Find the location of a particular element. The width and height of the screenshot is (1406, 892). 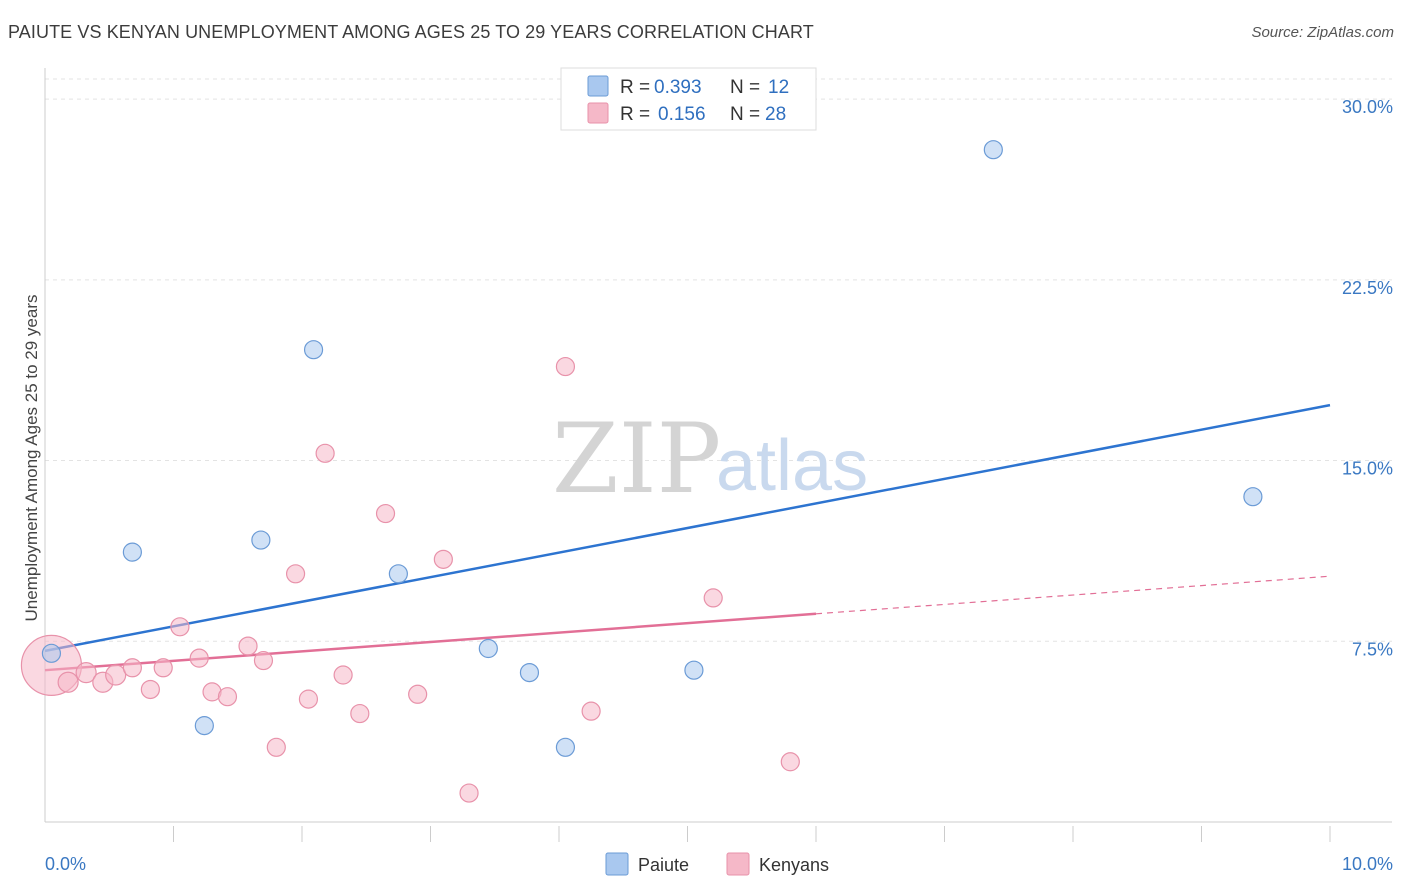

legend-n-value: 12 is located at coordinates (778, 87).